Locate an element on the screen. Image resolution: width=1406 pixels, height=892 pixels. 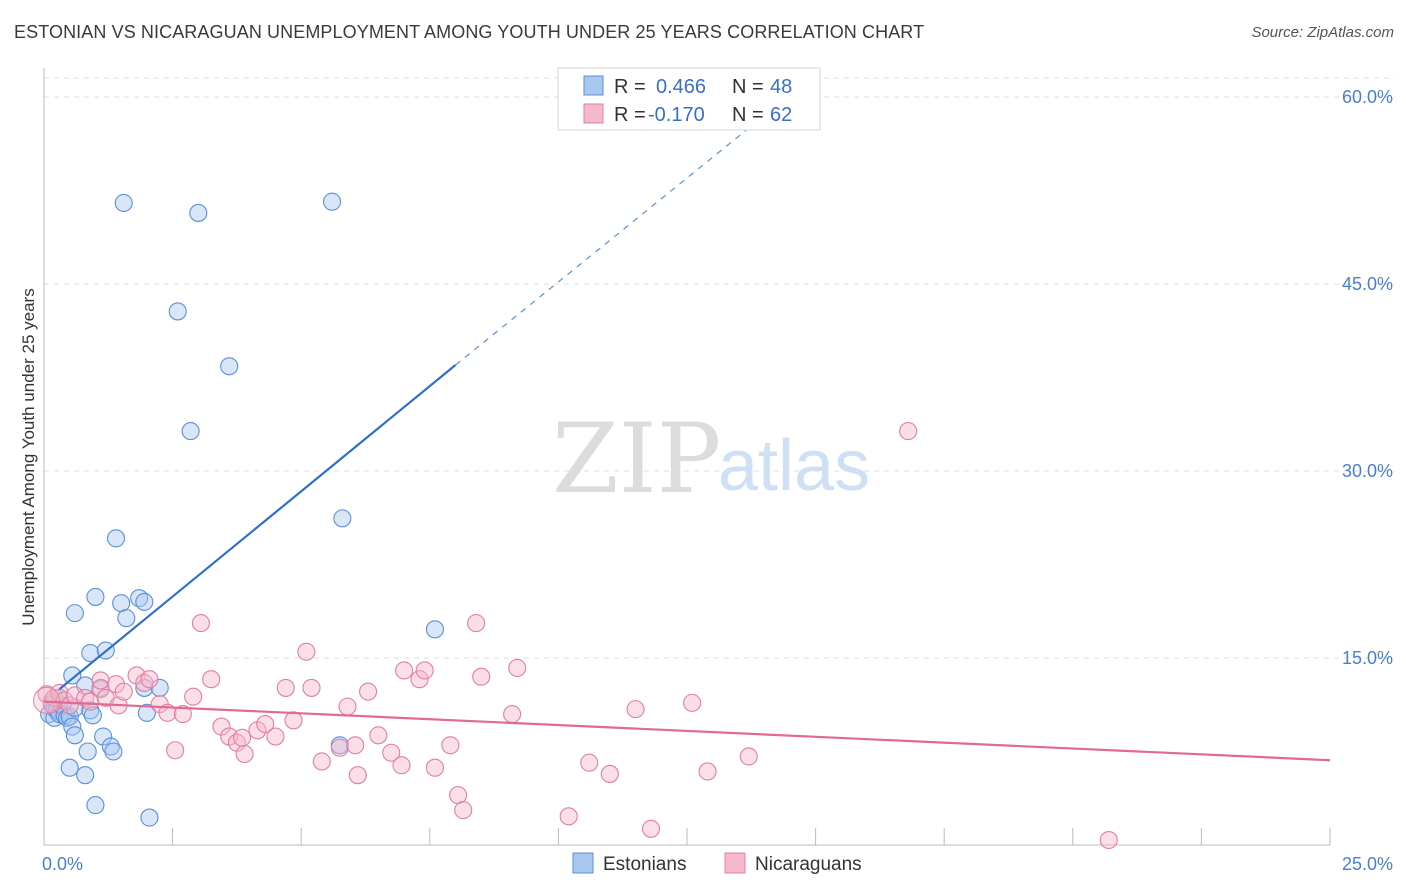
legend-n-value-estonians: 48 is located at coordinates (781, 87).